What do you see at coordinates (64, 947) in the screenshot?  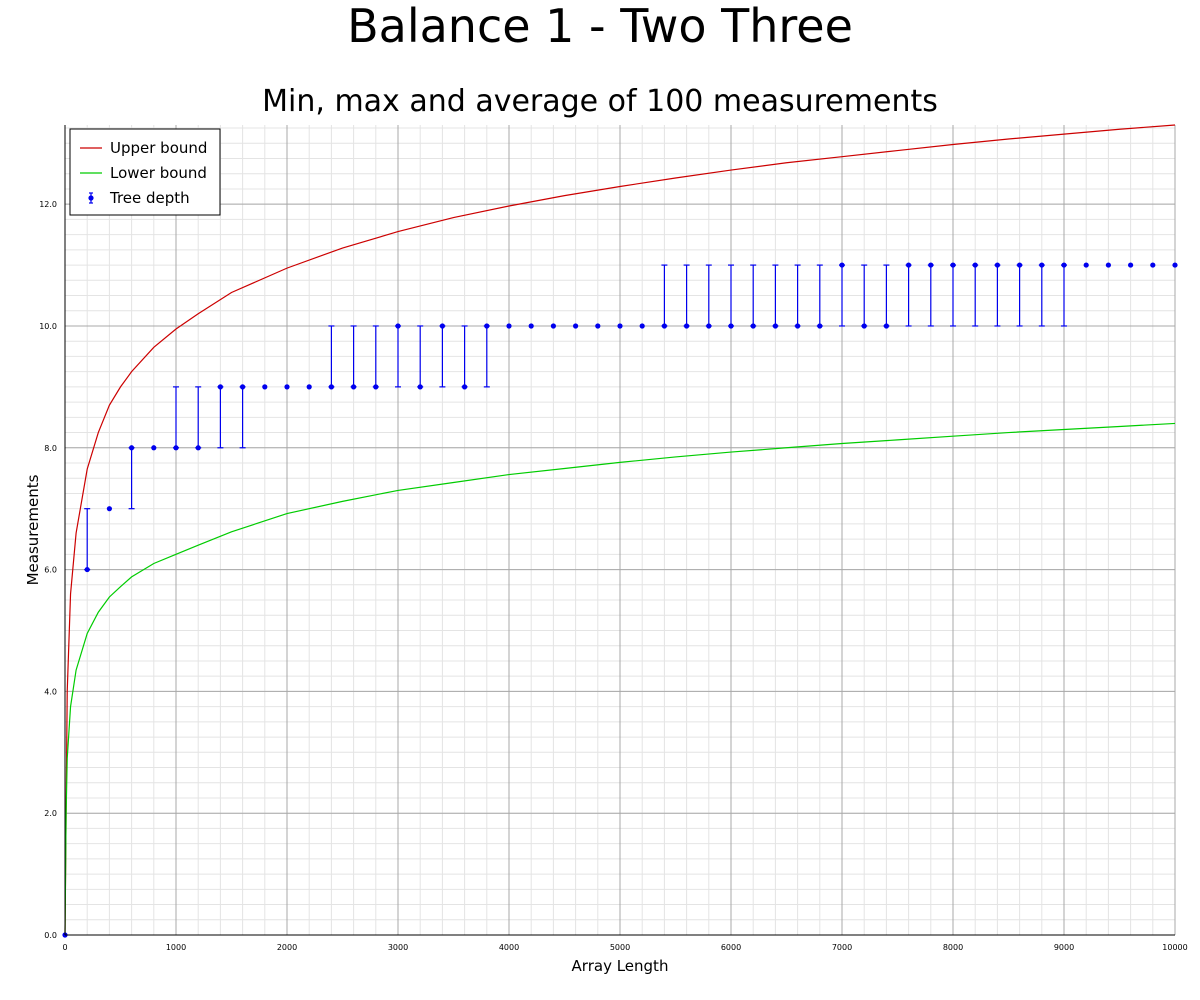 I see `x-tick-label: 0` at bounding box center [64, 947].